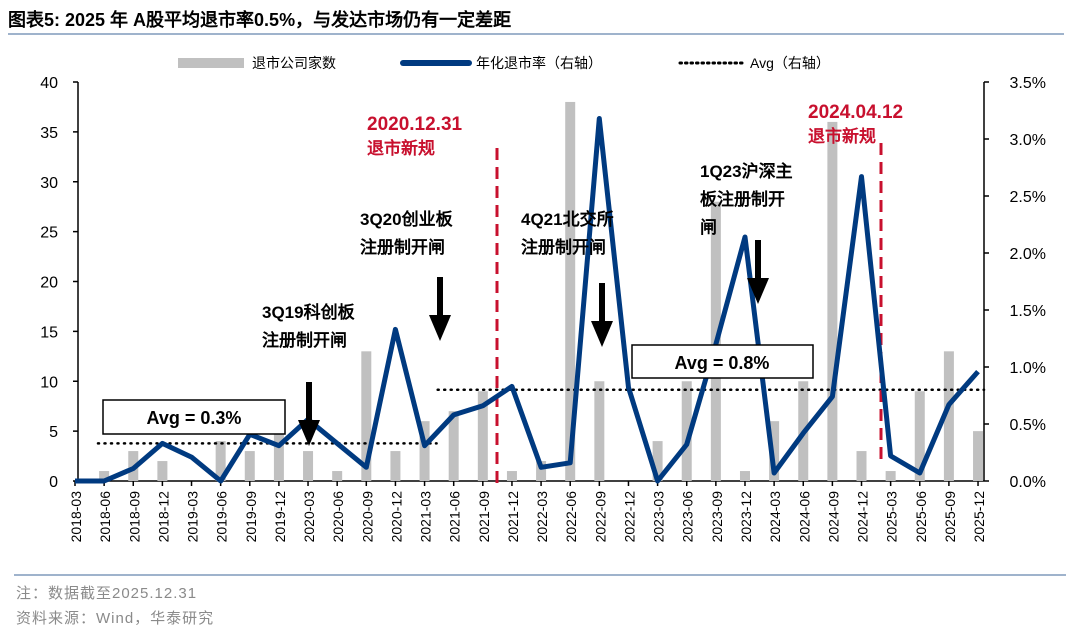 Image resolution: width=1080 pixels, height=634 pixels. Describe the element at coordinates (115, 618) in the screenshot. I see `source-note: 资料来源：Wind，华泰研究` at that location.